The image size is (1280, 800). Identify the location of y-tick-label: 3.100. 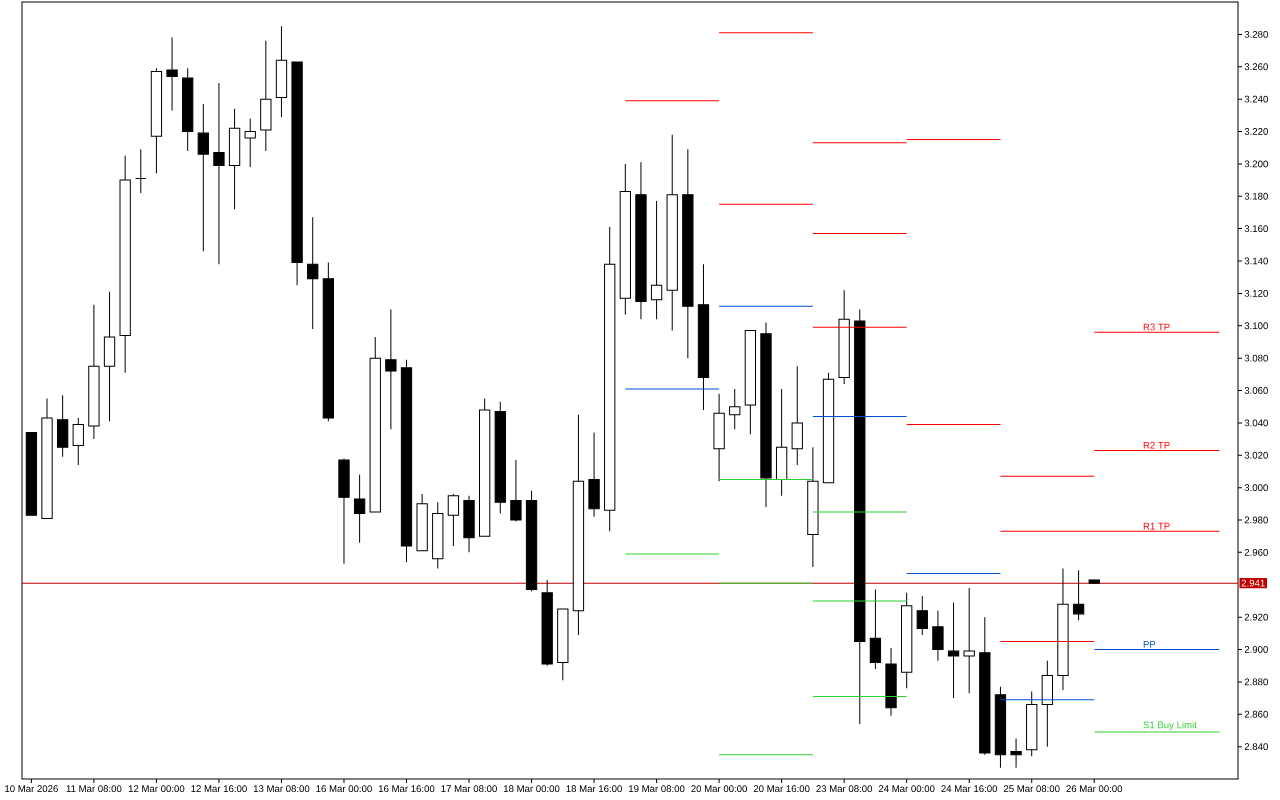
(1256, 326).